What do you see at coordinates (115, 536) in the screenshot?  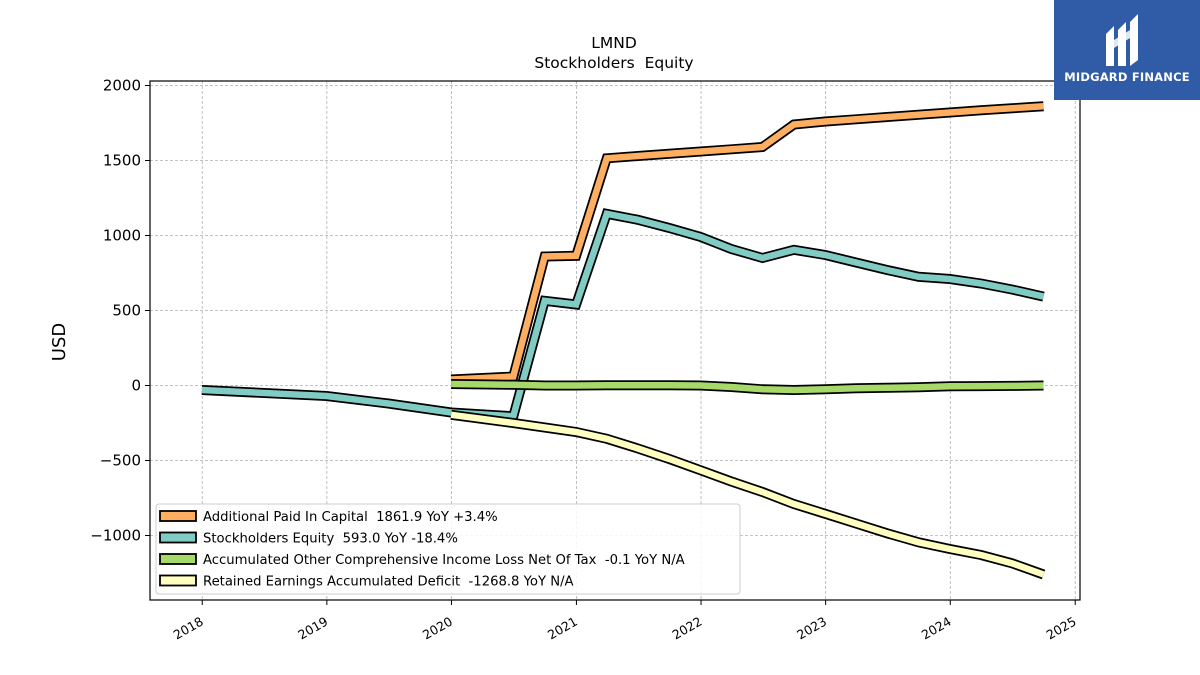 I see `y-tick-label: −1000` at bounding box center [115, 536].